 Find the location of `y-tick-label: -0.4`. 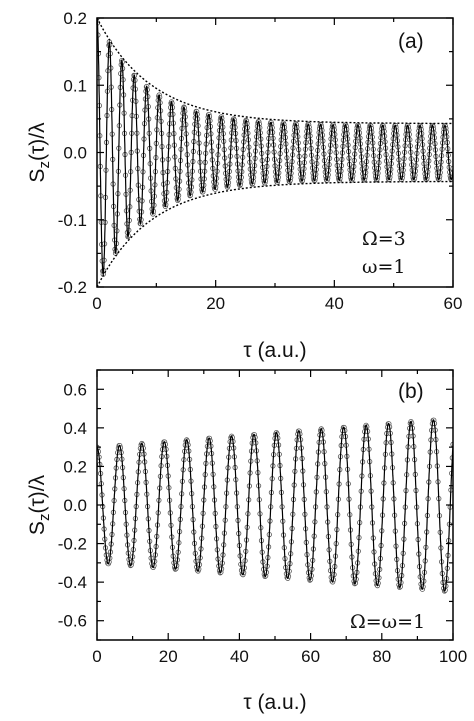

y-tick-label: -0.4 is located at coordinates (72, 582).